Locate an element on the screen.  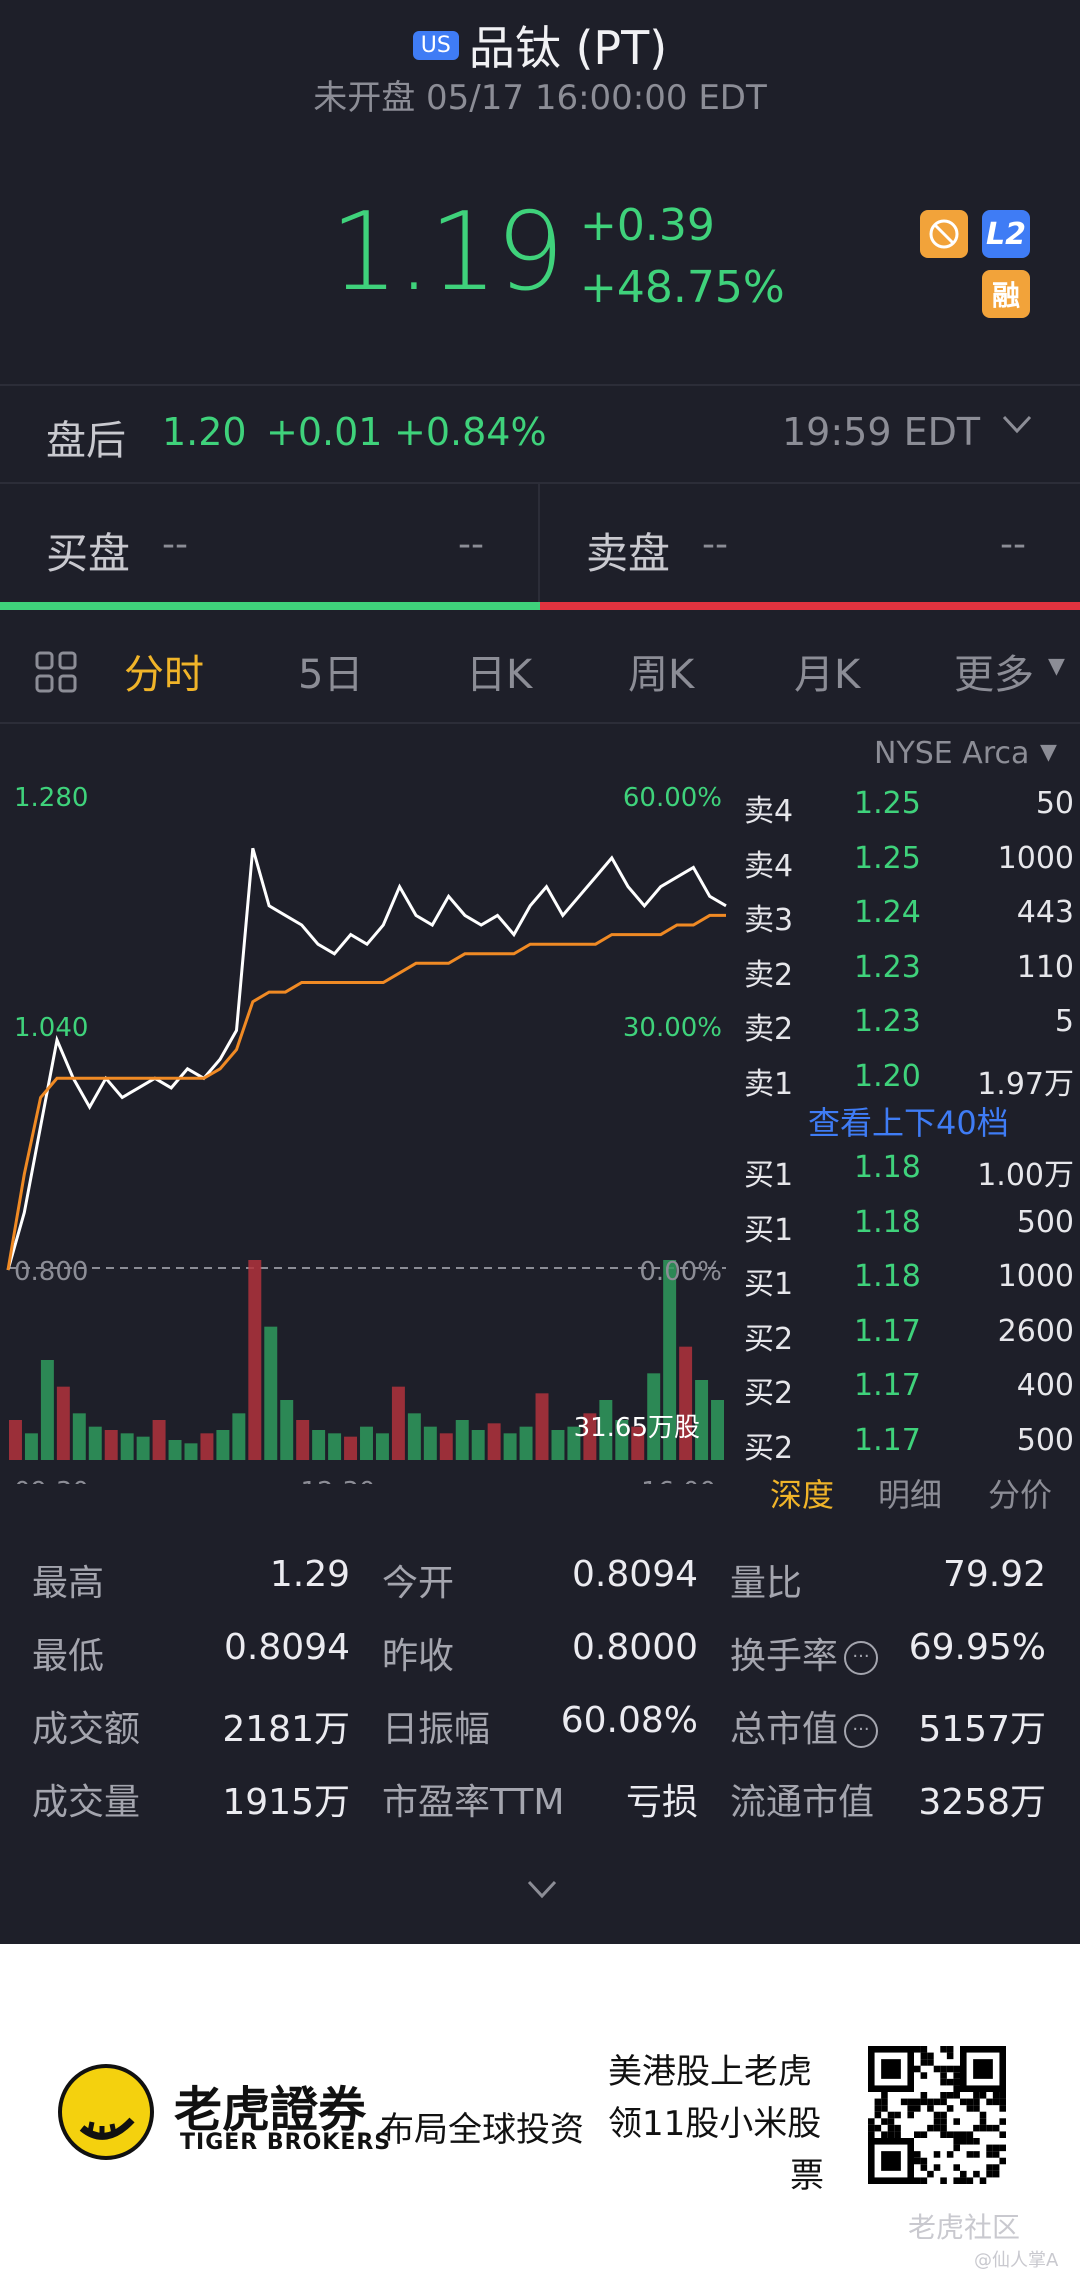
stat-label: 流通市值 is located at coordinates (802, 1799).